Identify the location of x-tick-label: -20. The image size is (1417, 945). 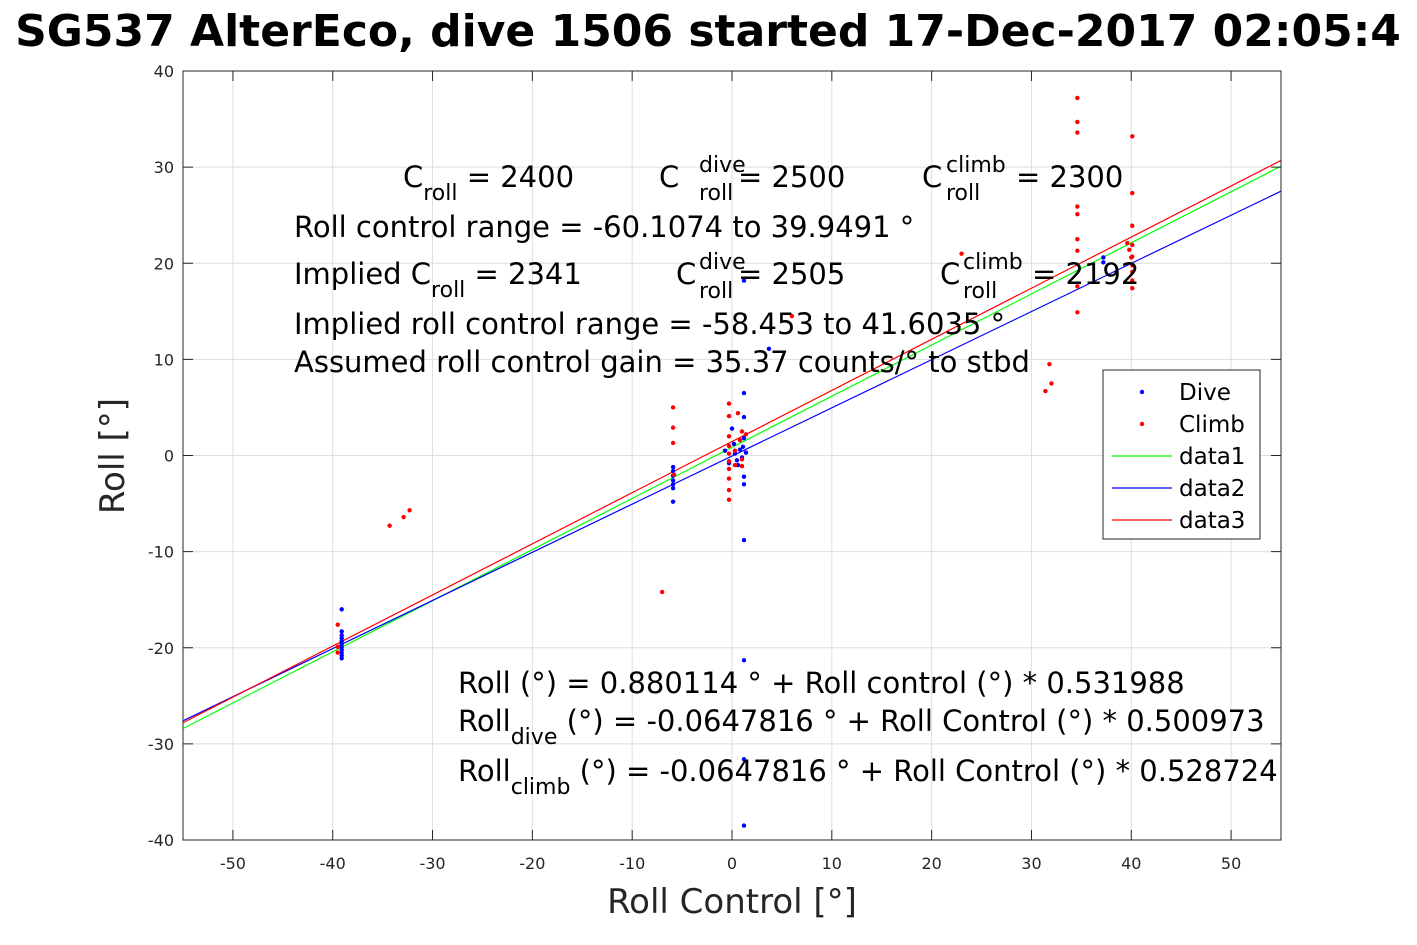
(532, 863).